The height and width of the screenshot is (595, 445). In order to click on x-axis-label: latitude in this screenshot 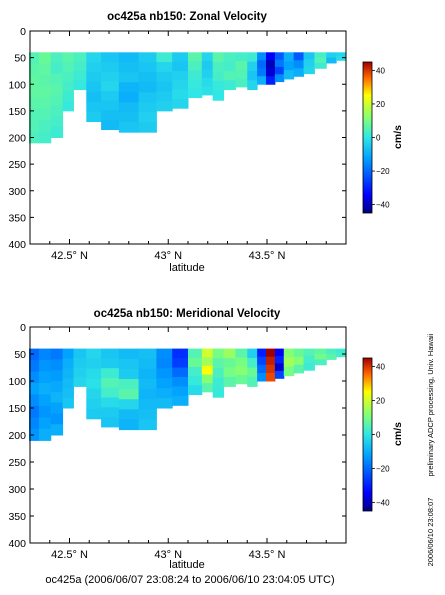, I will do `click(186, 268)`.